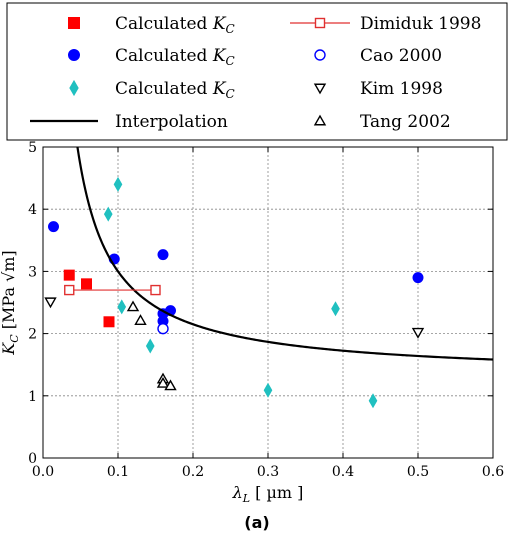 Image resolution: width=514 pixels, height=550 pixels. I want to click on legend-label: Cao 2000, so click(401, 56).